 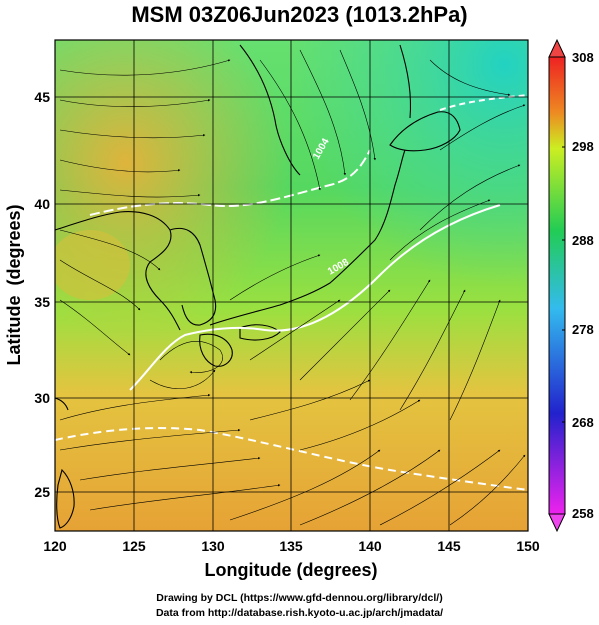 I want to click on x-tick-120: 120, so click(x=55, y=546).